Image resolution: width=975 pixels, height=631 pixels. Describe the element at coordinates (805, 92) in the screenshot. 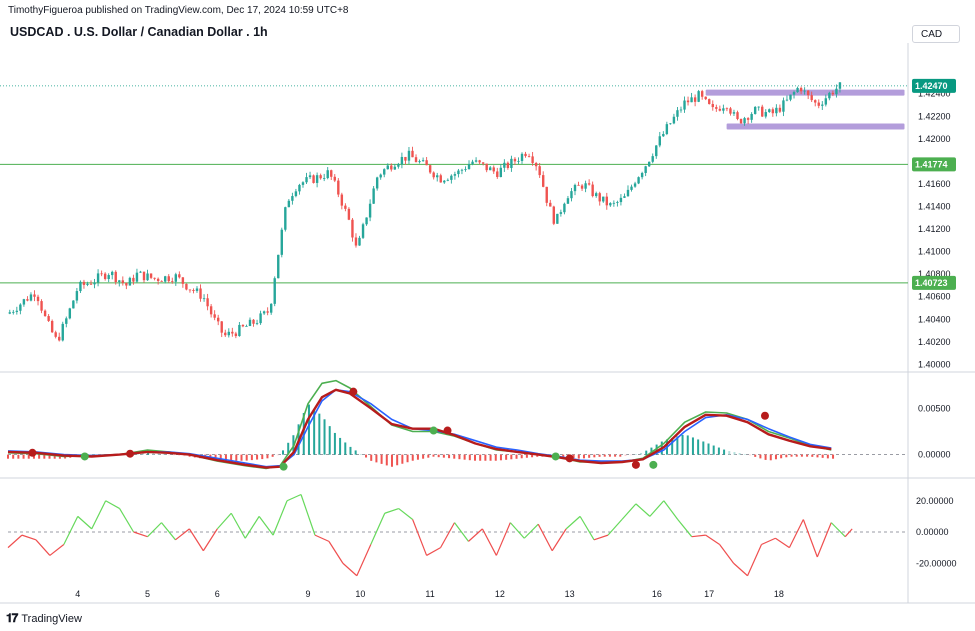

I see `resistance-zone` at that location.